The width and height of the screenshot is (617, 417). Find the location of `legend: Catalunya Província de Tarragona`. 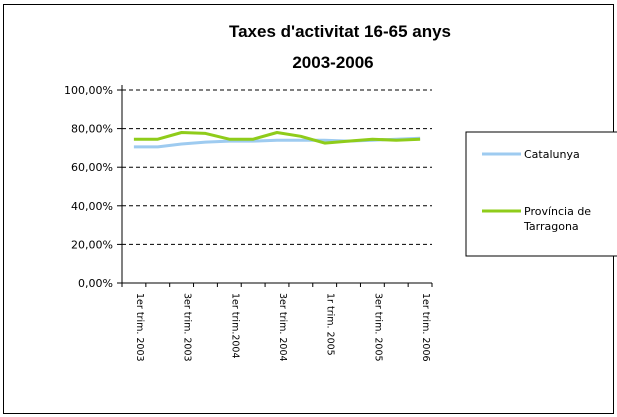

legend: Catalunya Província de Tarragona is located at coordinates (541, 194).